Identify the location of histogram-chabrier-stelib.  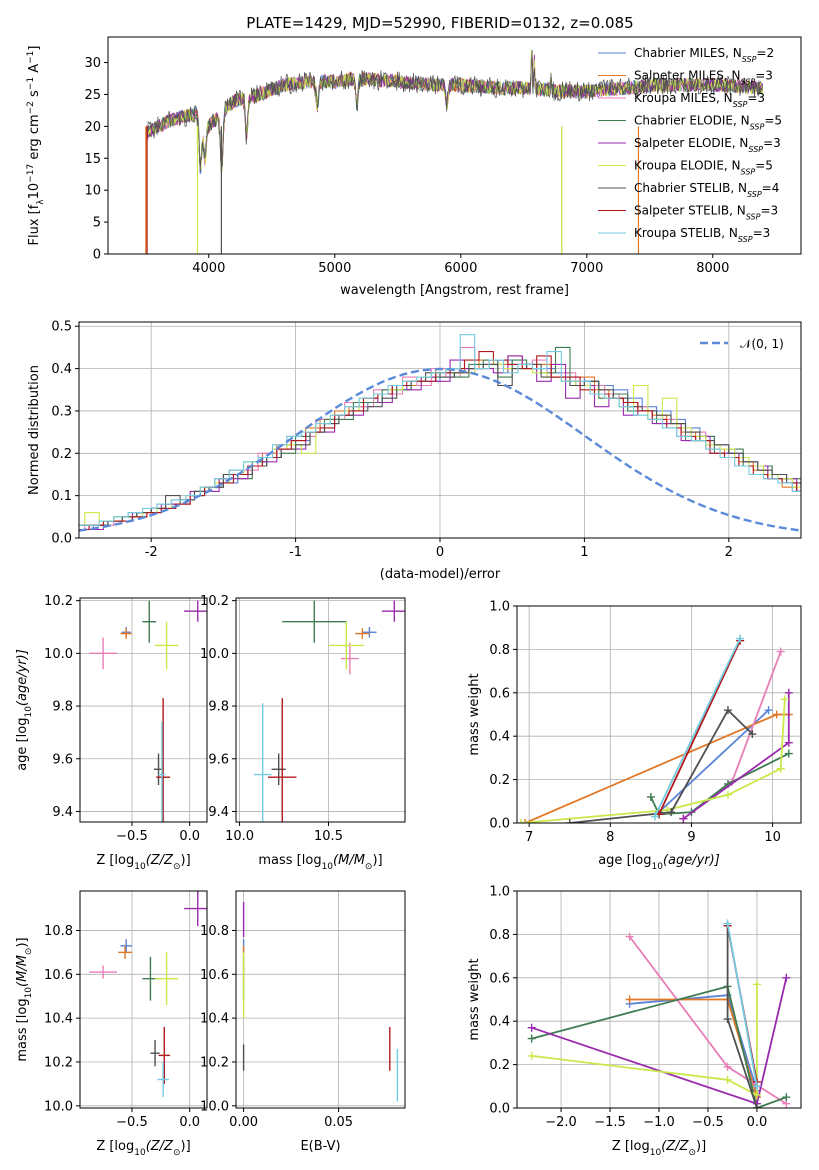
(440, 444).